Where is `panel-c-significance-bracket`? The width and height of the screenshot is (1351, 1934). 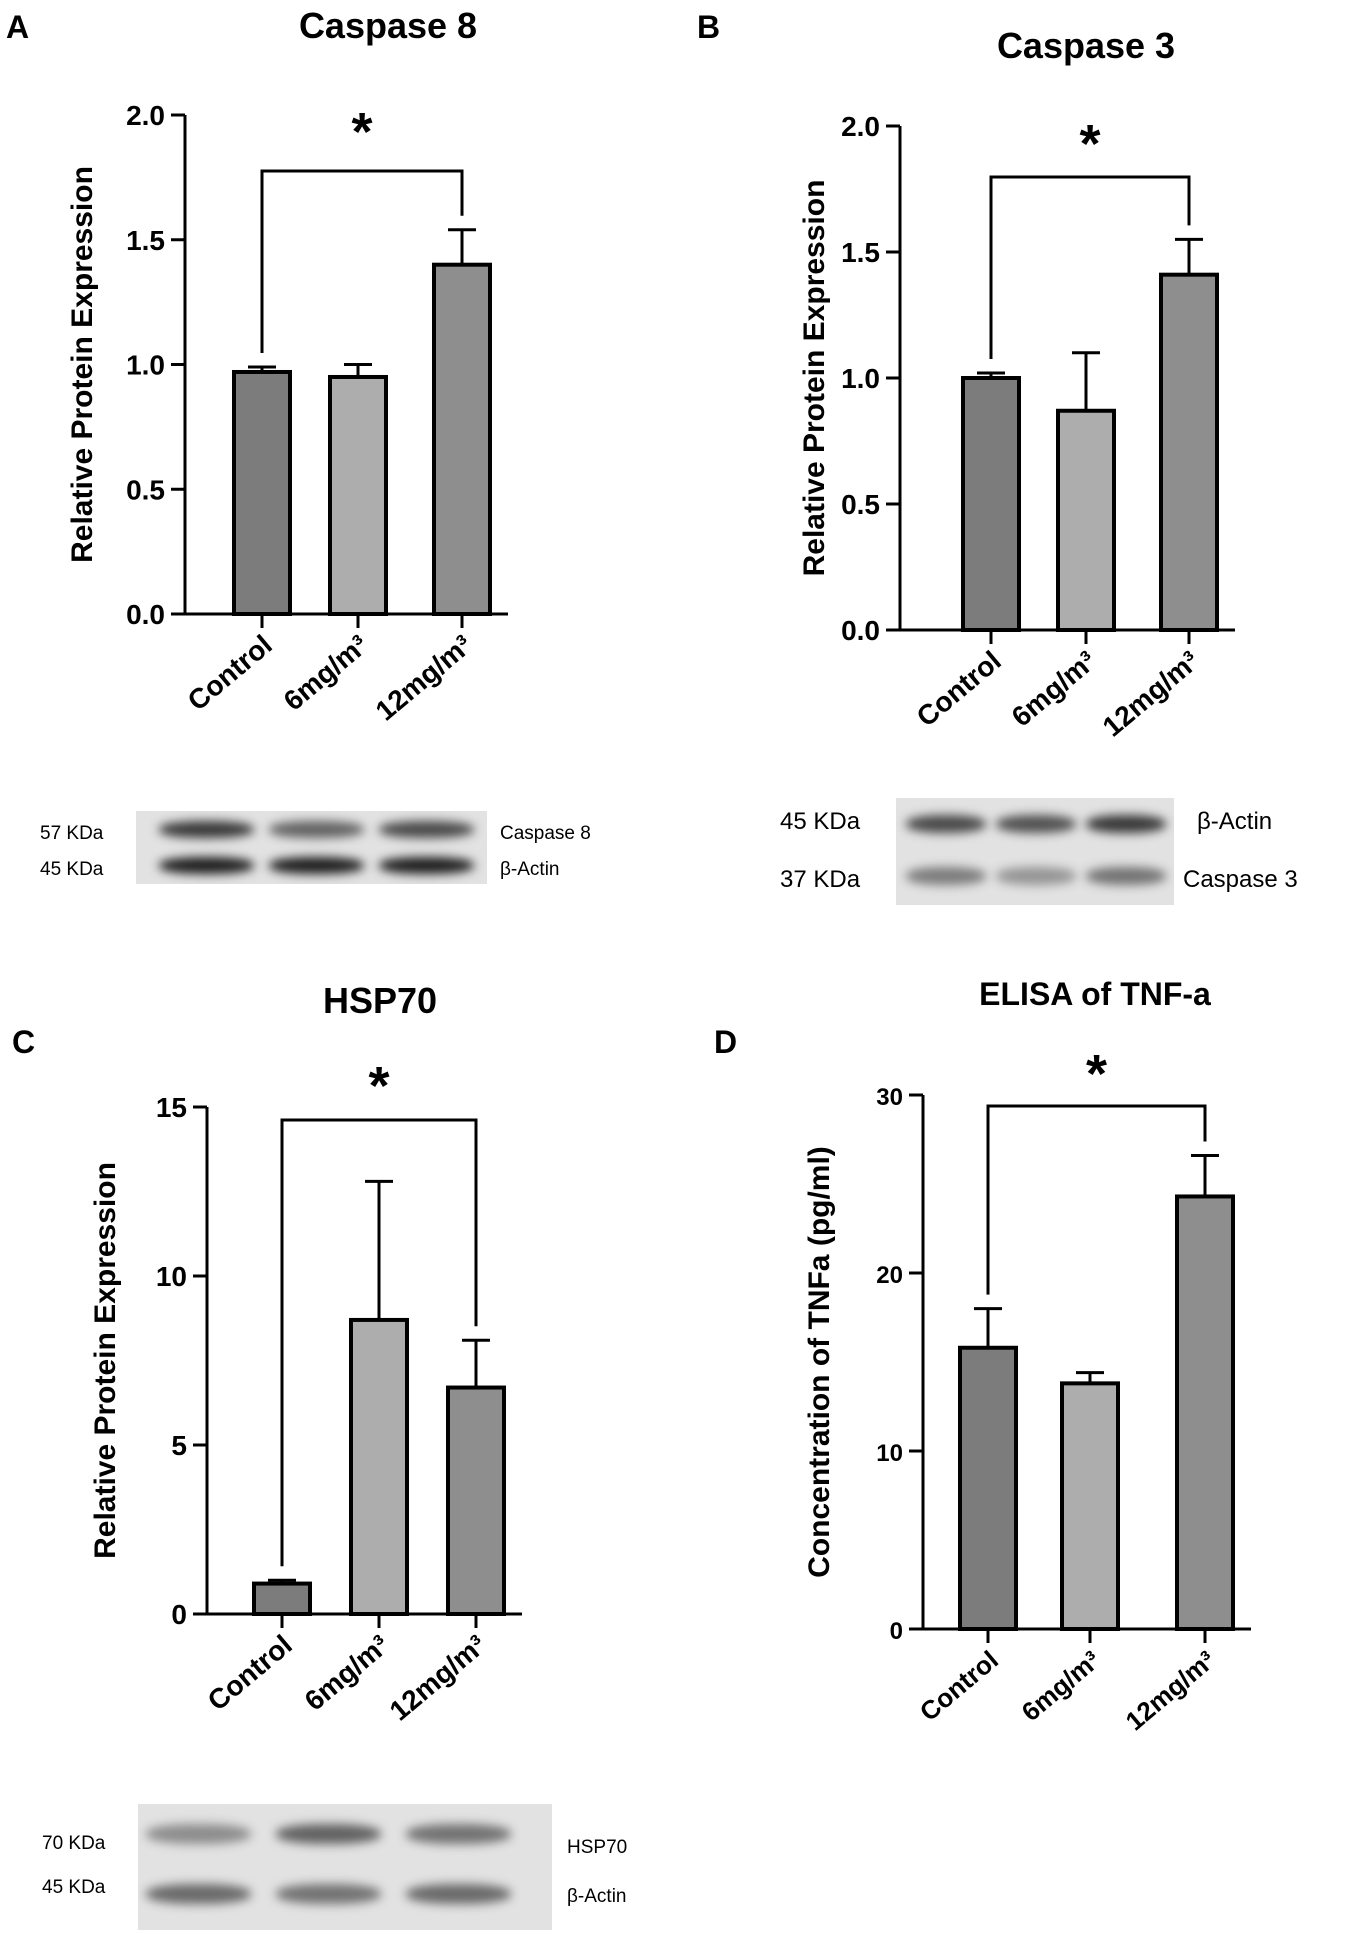 panel-c-significance-bracket is located at coordinates (379, 1342).